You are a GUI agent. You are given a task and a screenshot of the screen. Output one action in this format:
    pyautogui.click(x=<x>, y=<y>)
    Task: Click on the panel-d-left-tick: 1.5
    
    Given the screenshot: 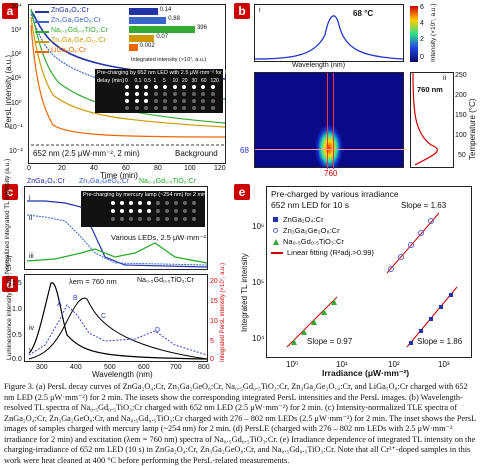 What is the action you would take?
    pyautogui.click(x=17, y=283)
    